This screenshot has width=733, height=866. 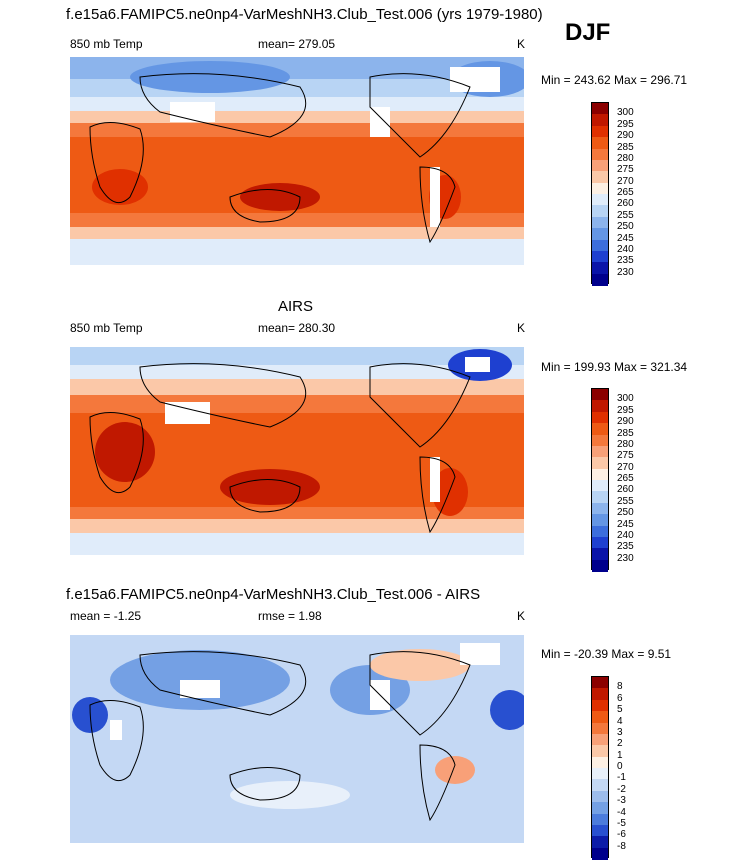 I want to click on colorbar-label: 0, so click(x=620, y=766).